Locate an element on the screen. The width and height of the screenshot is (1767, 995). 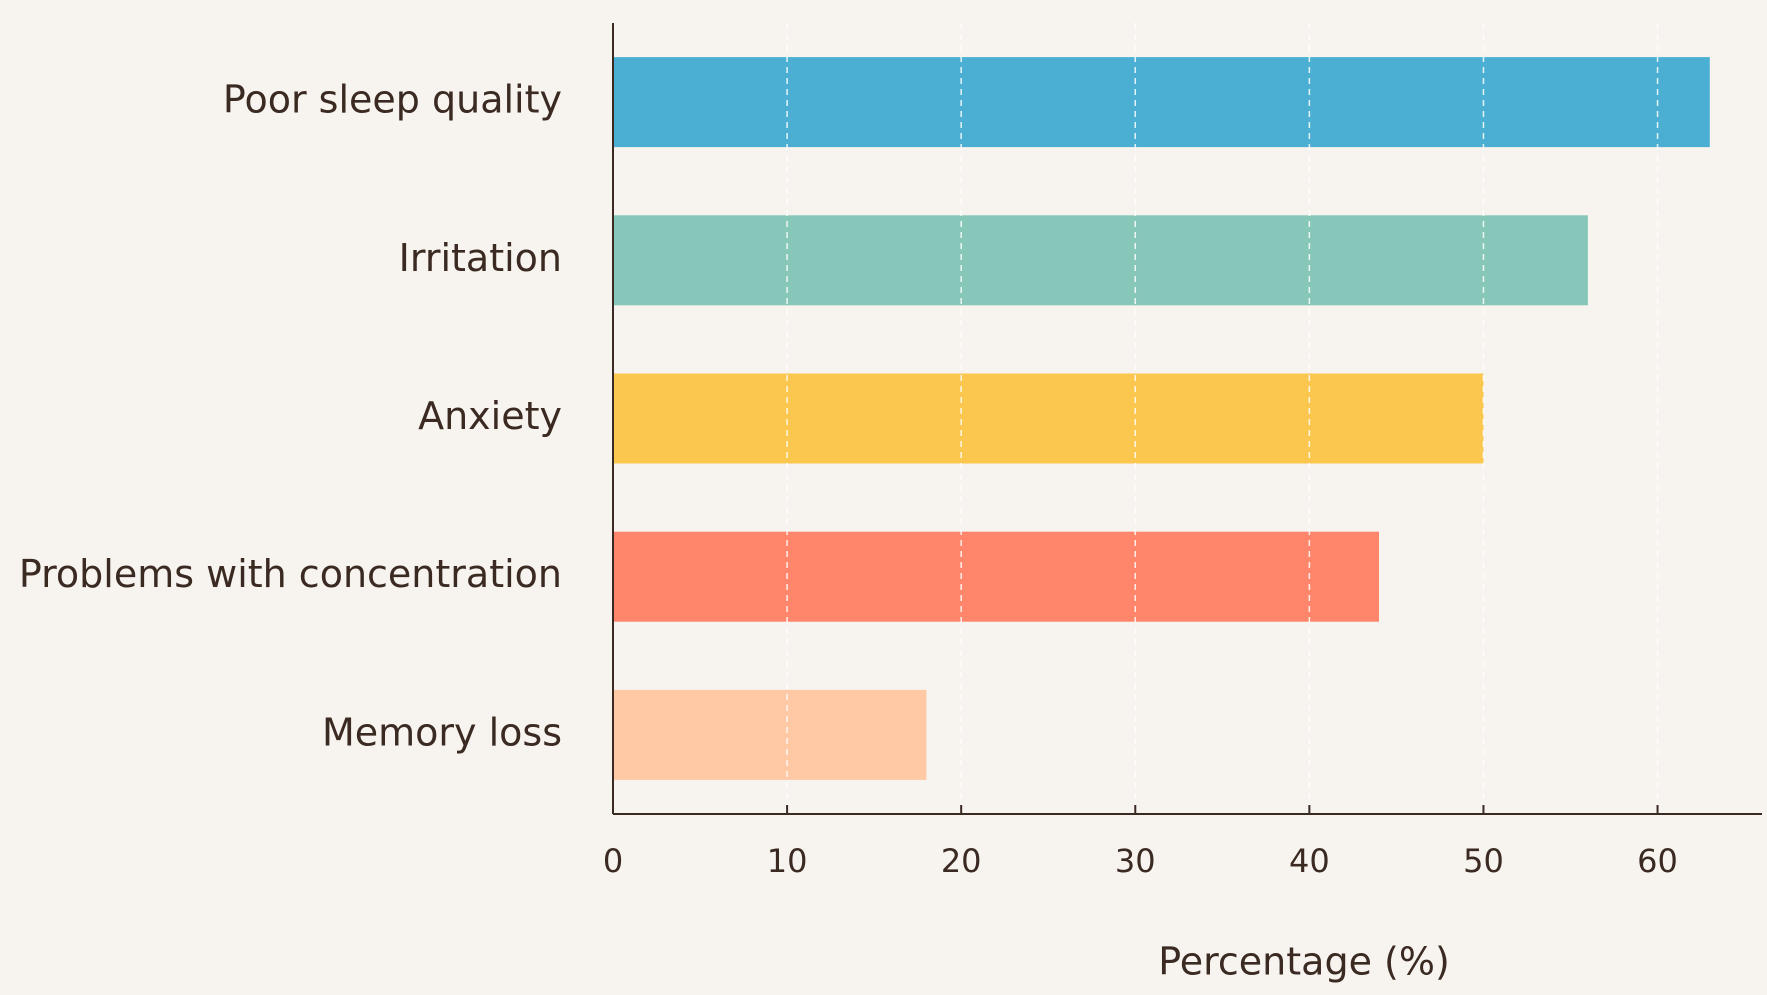
x-tick-label: 60 is located at coordinates (1657, 861).